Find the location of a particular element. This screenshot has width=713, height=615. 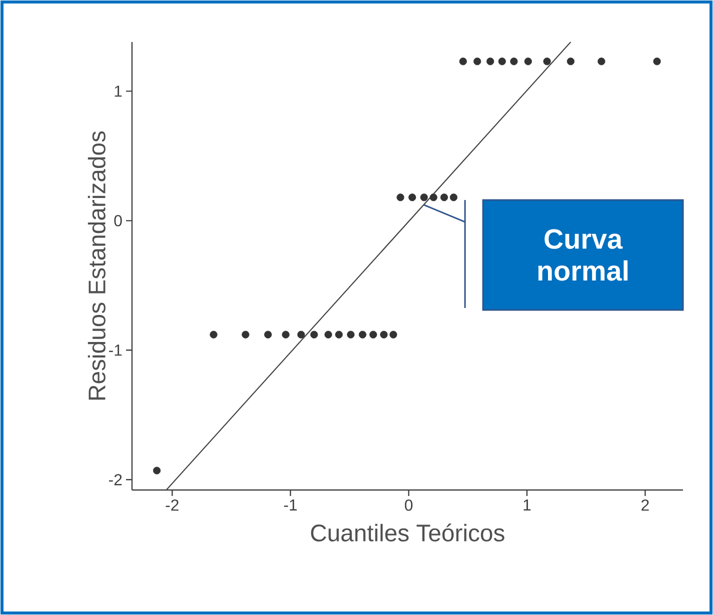

x-tick-label: 2 is located at coordinates (645, 505).